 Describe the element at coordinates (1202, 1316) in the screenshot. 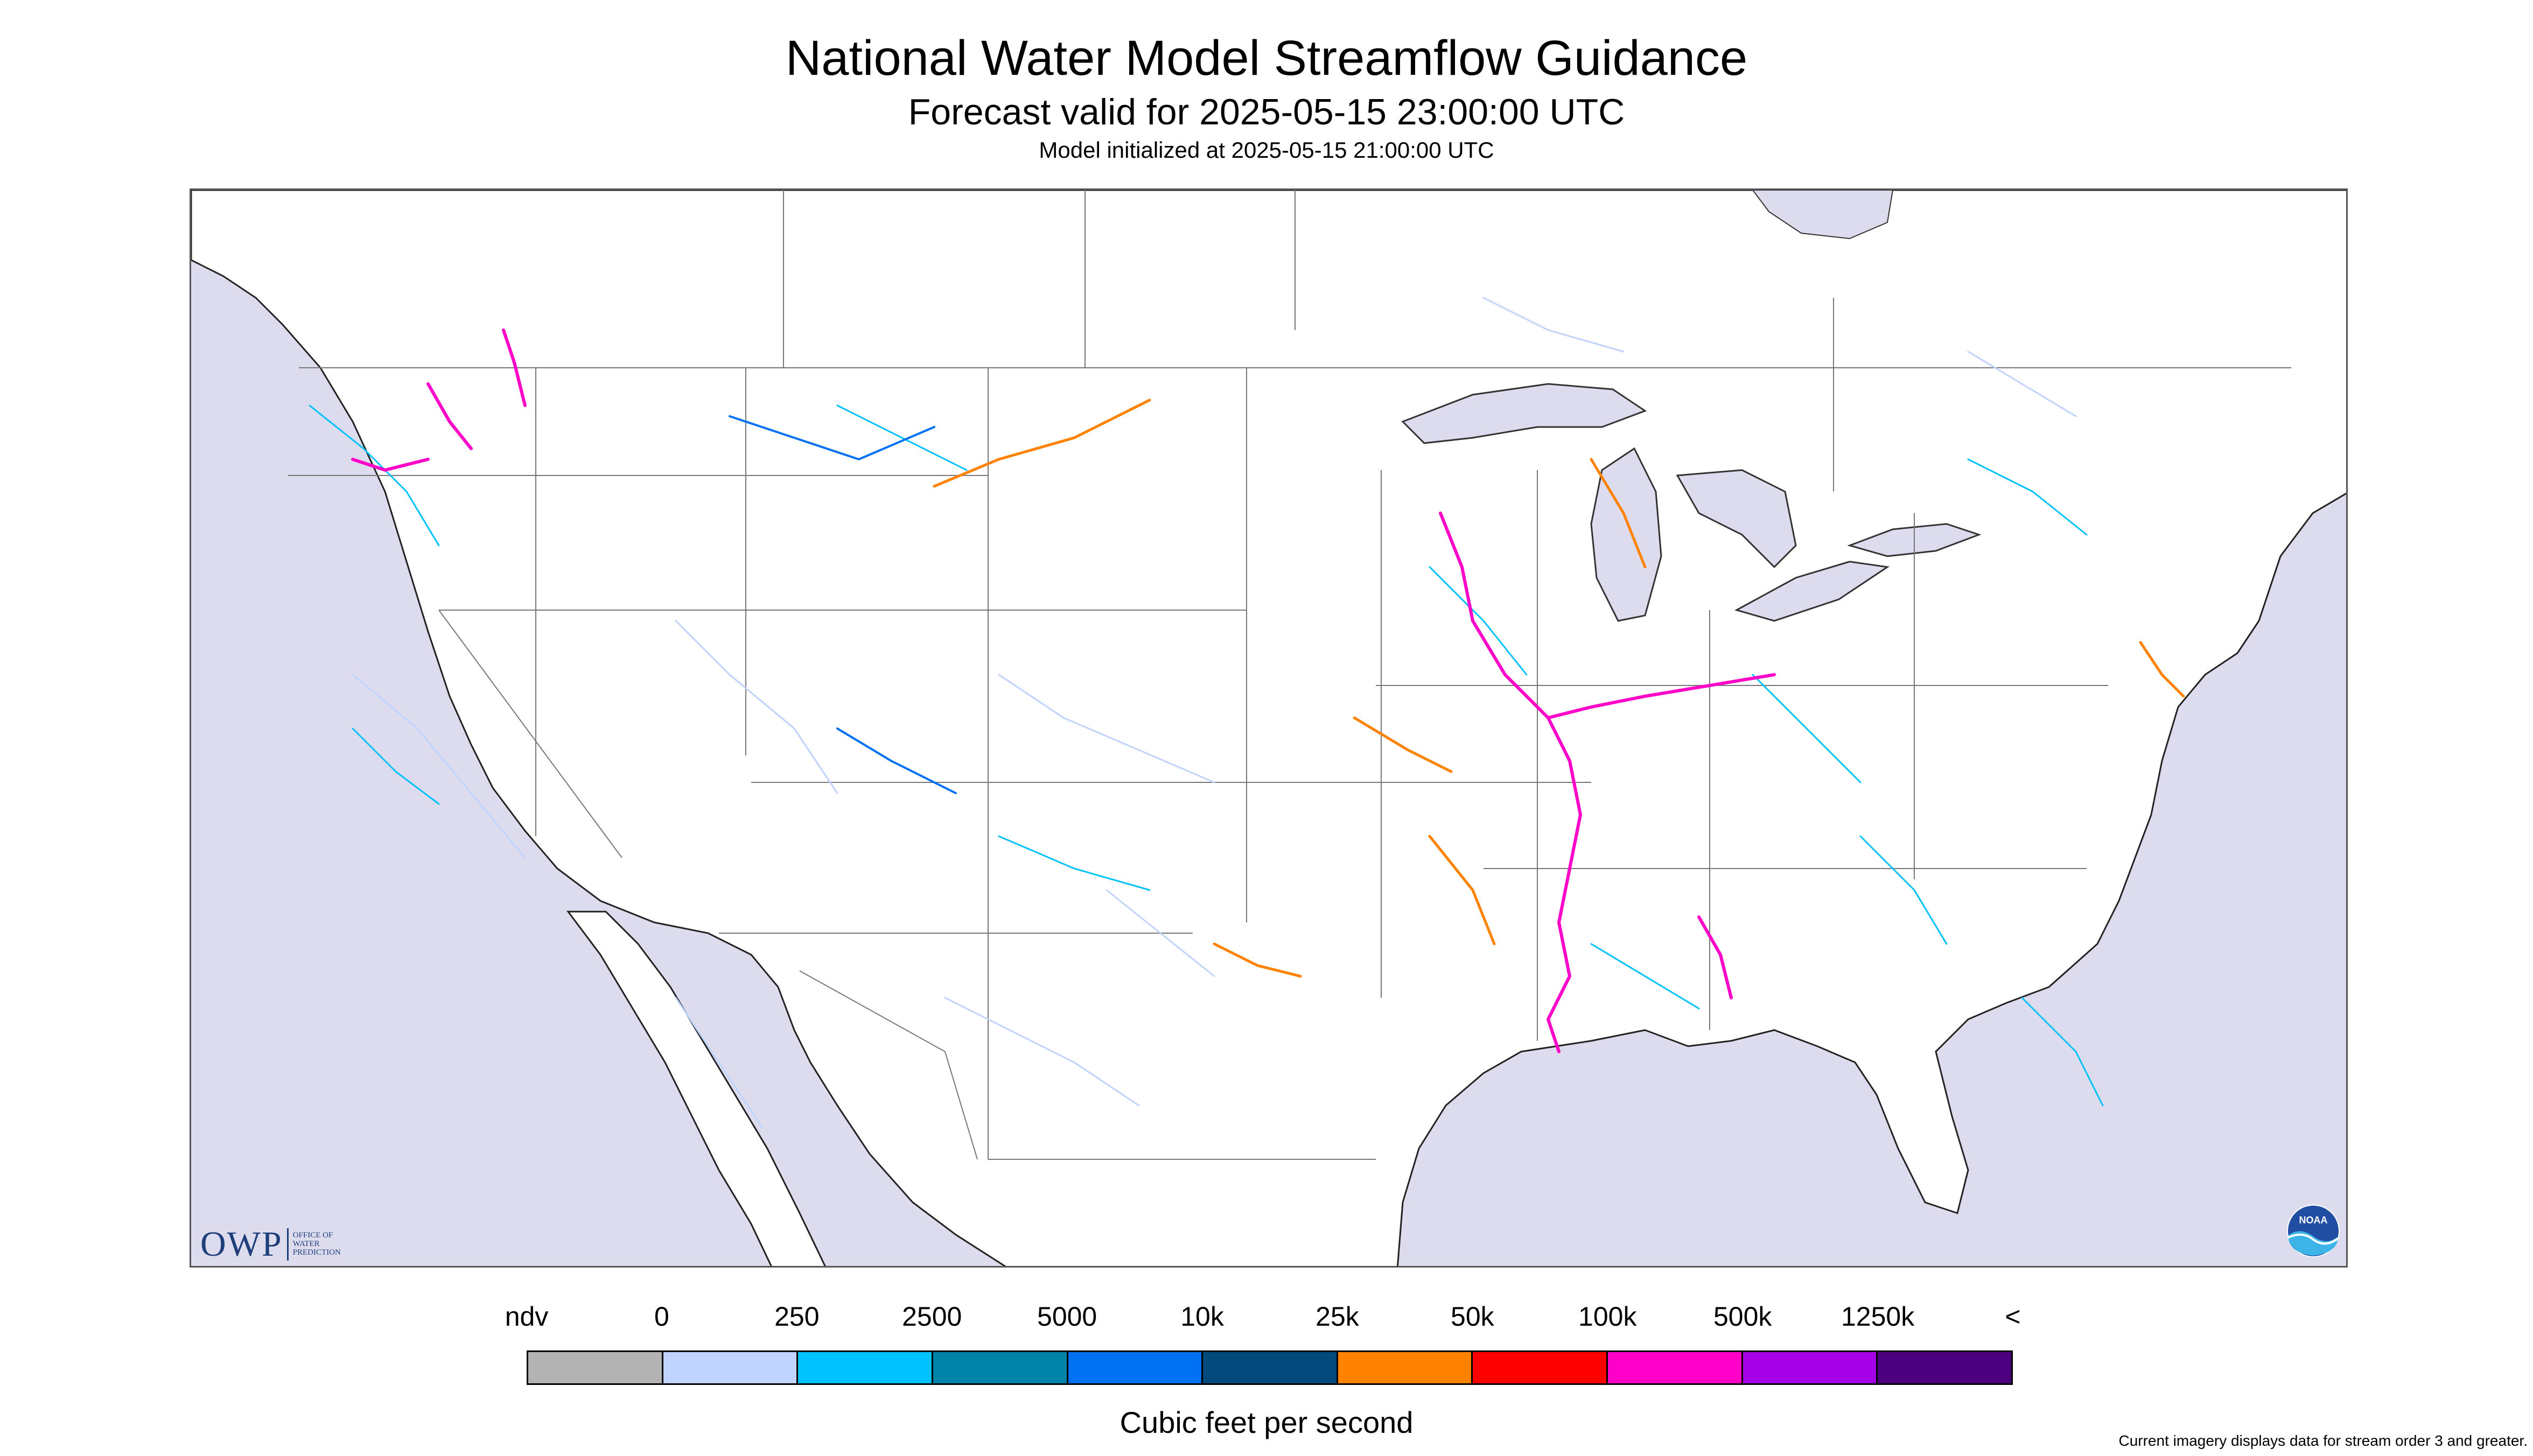

I see `legend-label: 10k` at that location.